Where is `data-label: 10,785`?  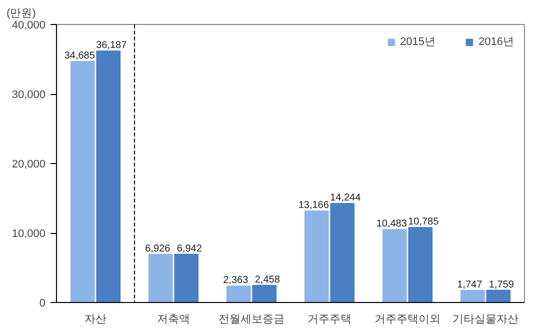 data-label: 10,785 is located at coordinates (424, 222).